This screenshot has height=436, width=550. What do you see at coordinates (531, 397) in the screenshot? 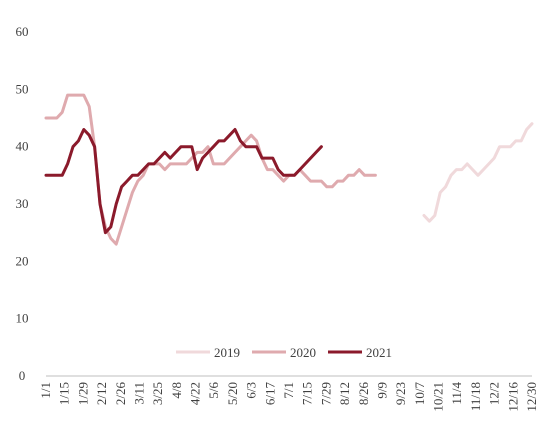
I see `x-tick-label: 12/30` at bounding box center [531, 397].